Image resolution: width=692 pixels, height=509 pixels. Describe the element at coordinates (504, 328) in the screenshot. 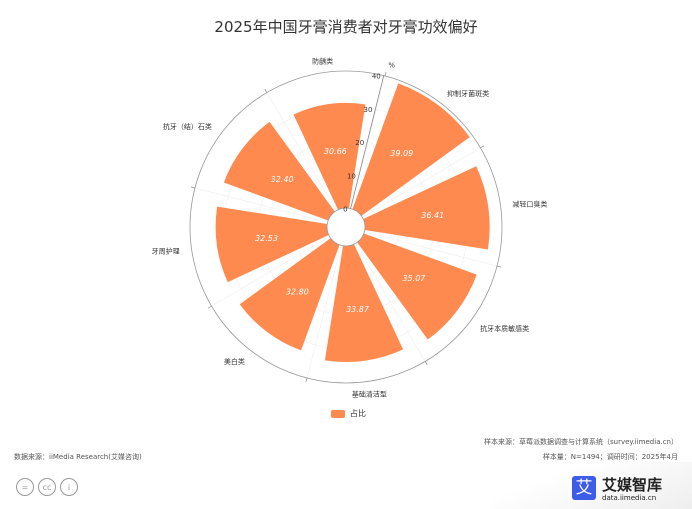

I see `category-label: 抗牙本质敏感类` at that location.